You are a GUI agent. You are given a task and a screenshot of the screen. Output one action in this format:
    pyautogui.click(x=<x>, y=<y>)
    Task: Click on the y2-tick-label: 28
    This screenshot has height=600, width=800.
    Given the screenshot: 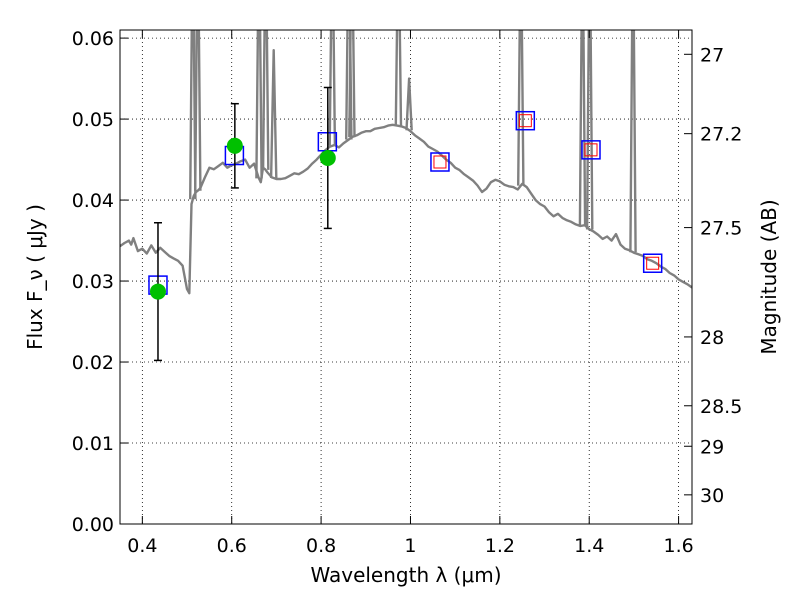 What is the action you would take?
    pyautogui.click(x=712, y=338)
    